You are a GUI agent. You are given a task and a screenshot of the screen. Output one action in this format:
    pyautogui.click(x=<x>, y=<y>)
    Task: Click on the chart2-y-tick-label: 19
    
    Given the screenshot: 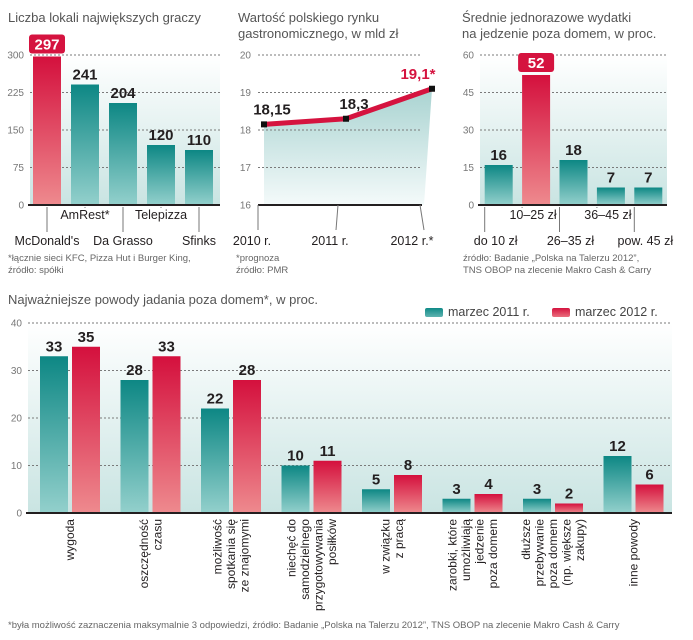 What is the action you would take?
    pyautogui.click(x=246, y=93)
    